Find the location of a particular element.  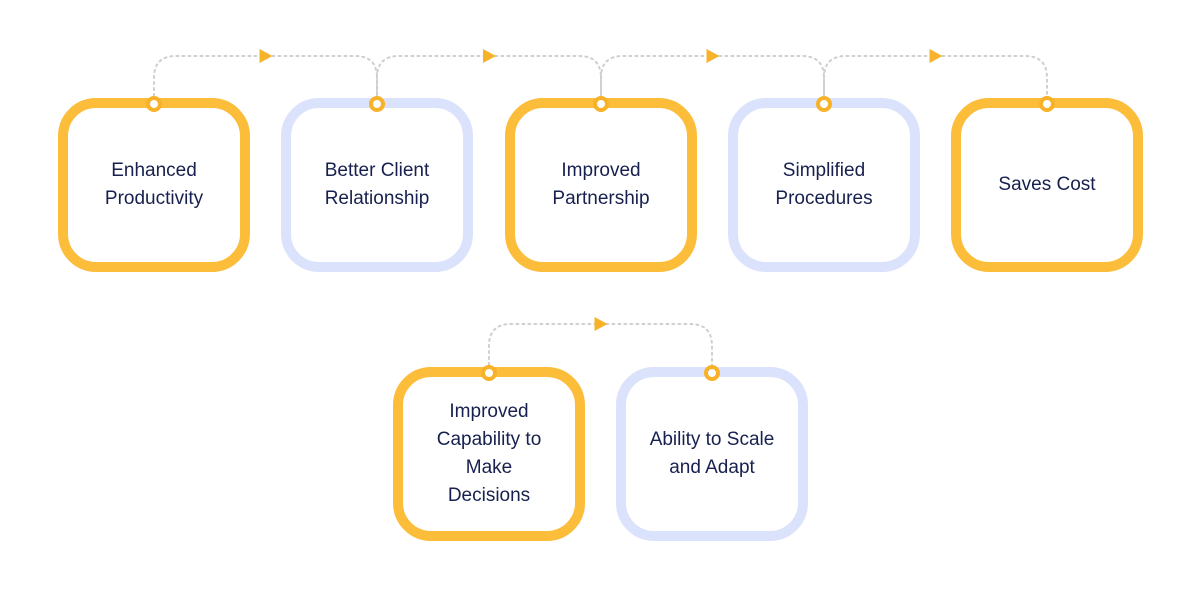

card-label: Saves Cost is located at coordinates (1047, 184).